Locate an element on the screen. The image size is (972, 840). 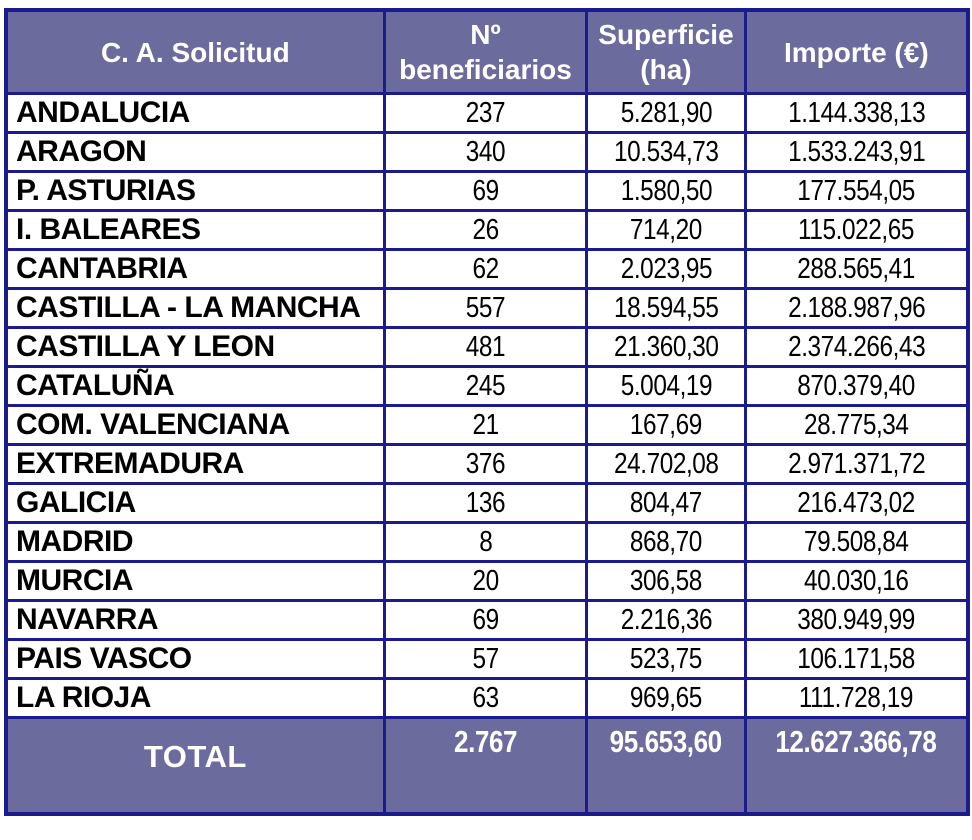
amount-value: 216.473,02 is located at coordinates (856, 503).